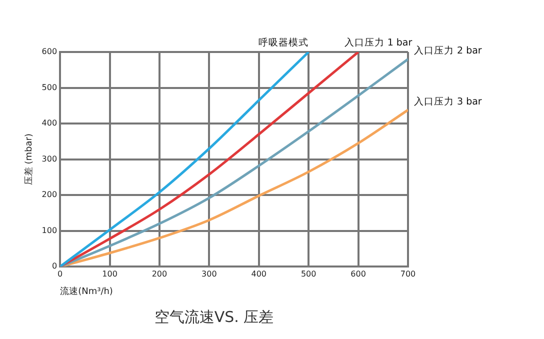 This screenshot has height=339, width=544. Describe the element at coordinates (55, 266) in the screenshot. I see `y-tick-label: 0` at that location.